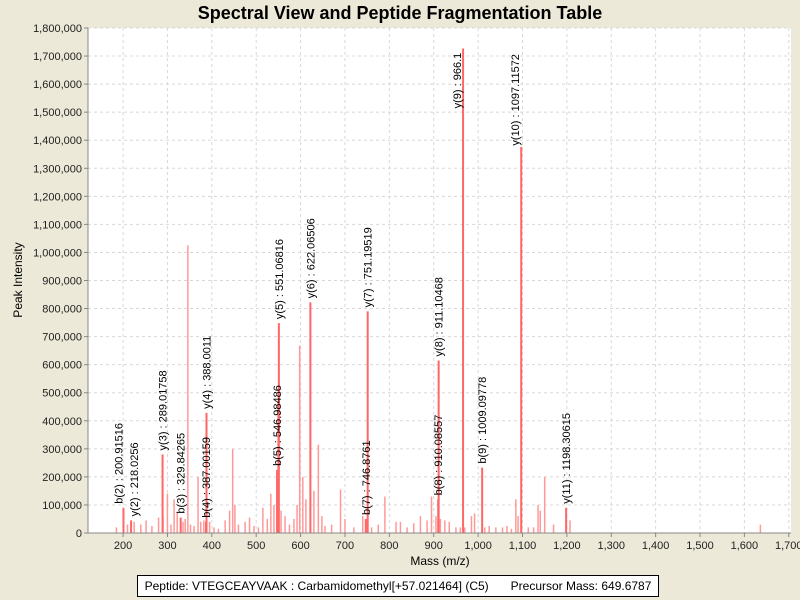 The height and width of the screenshot is (600, 800). What do you see at coordinates (483, 420) in the screenshot?
I see `peak-annotation: b(9) : 1009.09778` at bounding box center [483, 420].